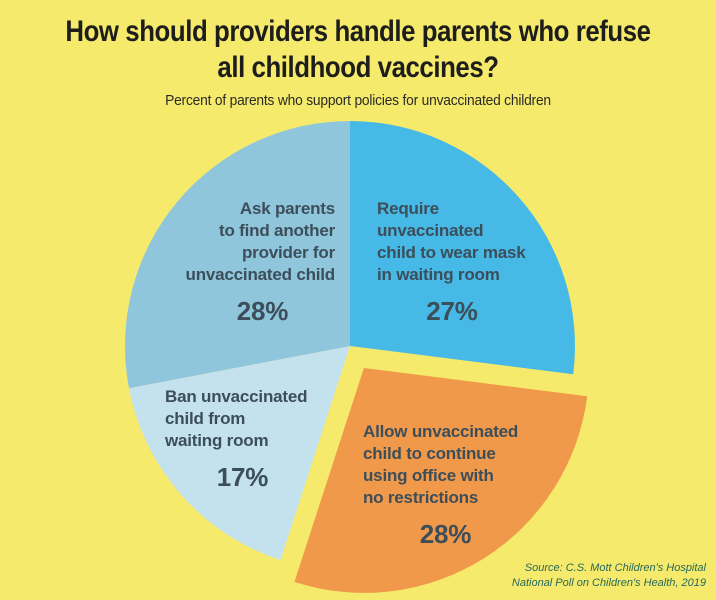 Image resolution: width=716 pixels, height=600 pixels. What do you see at coordinates (452, 311) in the screenshot?
I see `slice-percentage: 27%` at bounding box center [452, 311].